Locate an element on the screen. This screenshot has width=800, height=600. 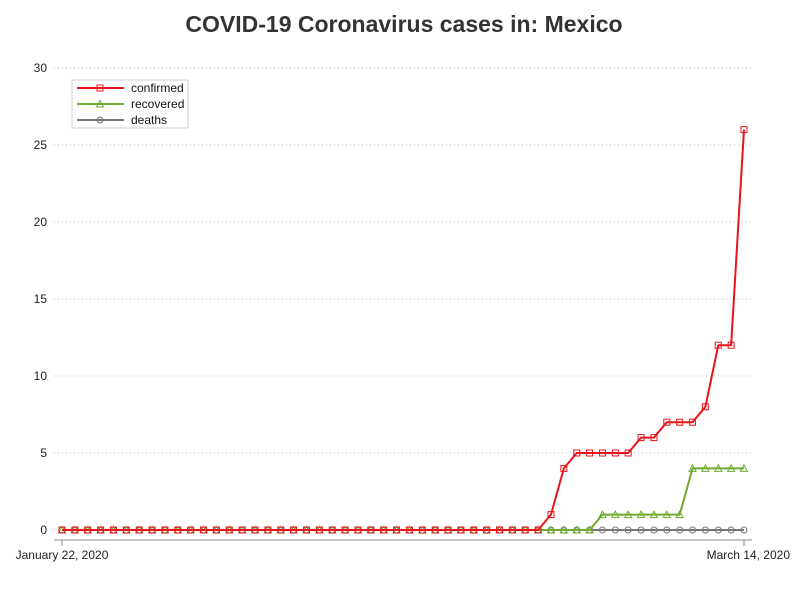
series-recovered is located at coordinates (403, 498).